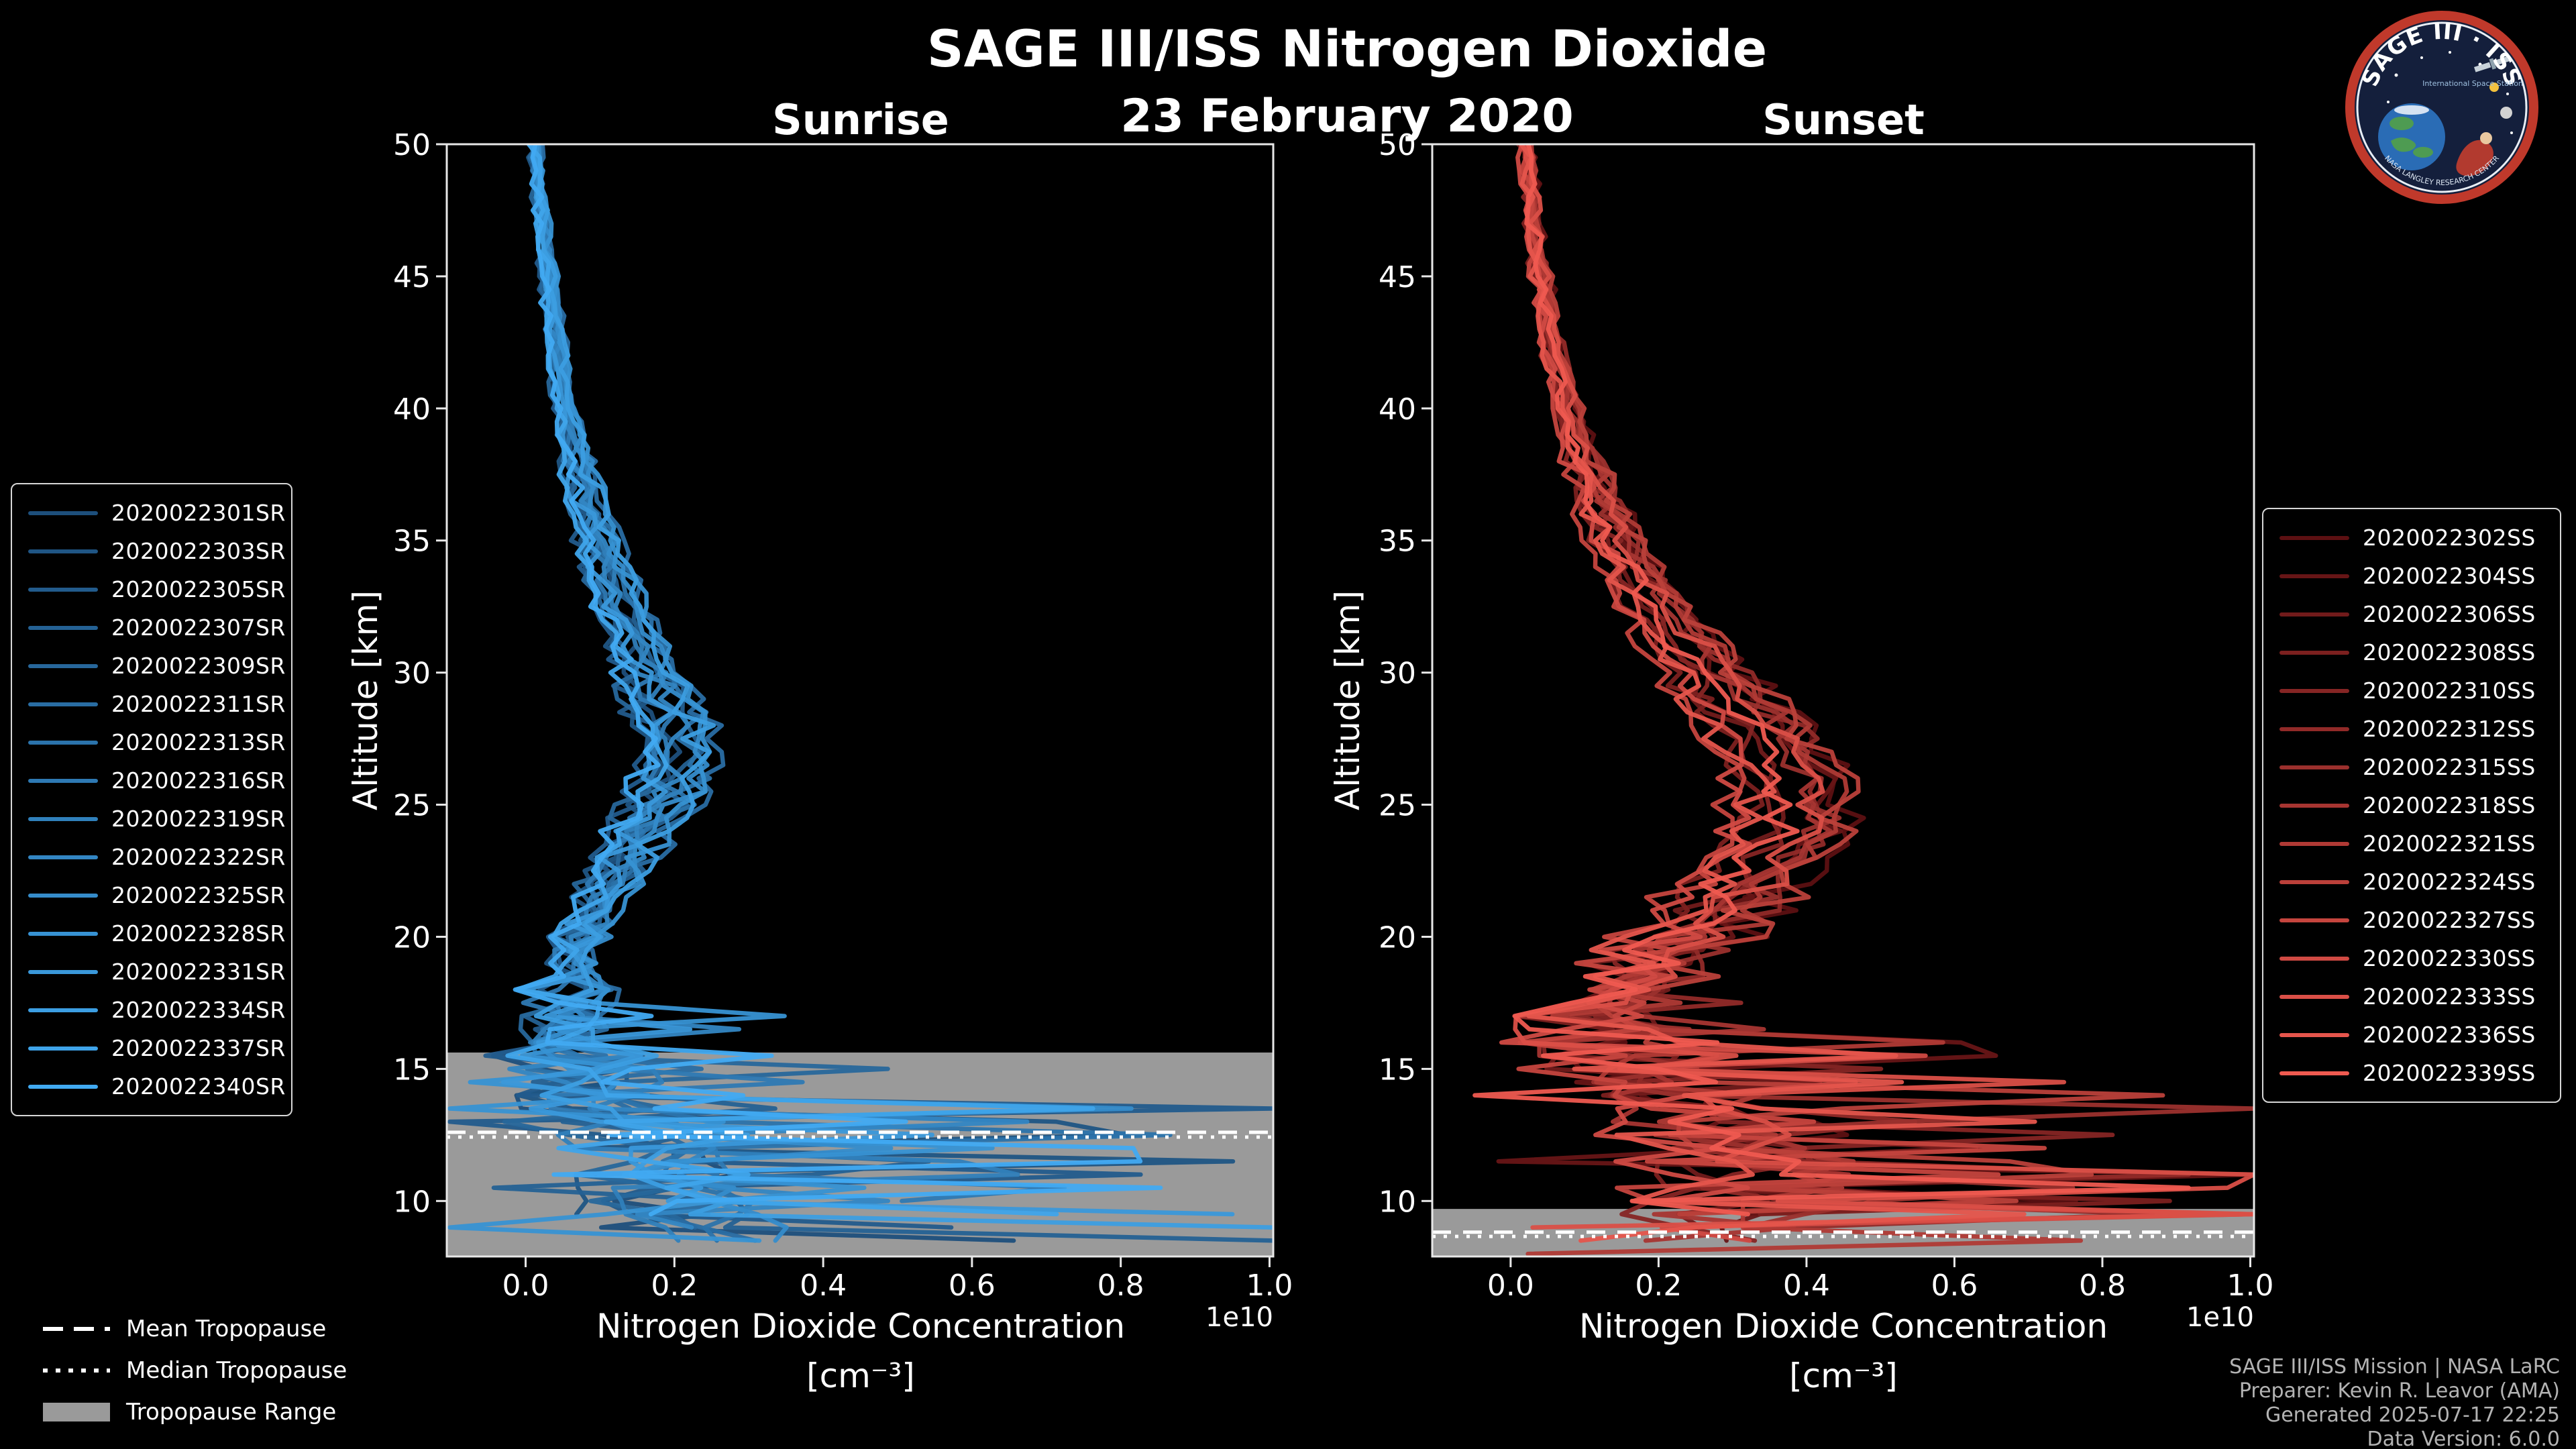 The image size is (2576, 1449). I want to click on legend-label: 2020022311SR, so click(198, 704).